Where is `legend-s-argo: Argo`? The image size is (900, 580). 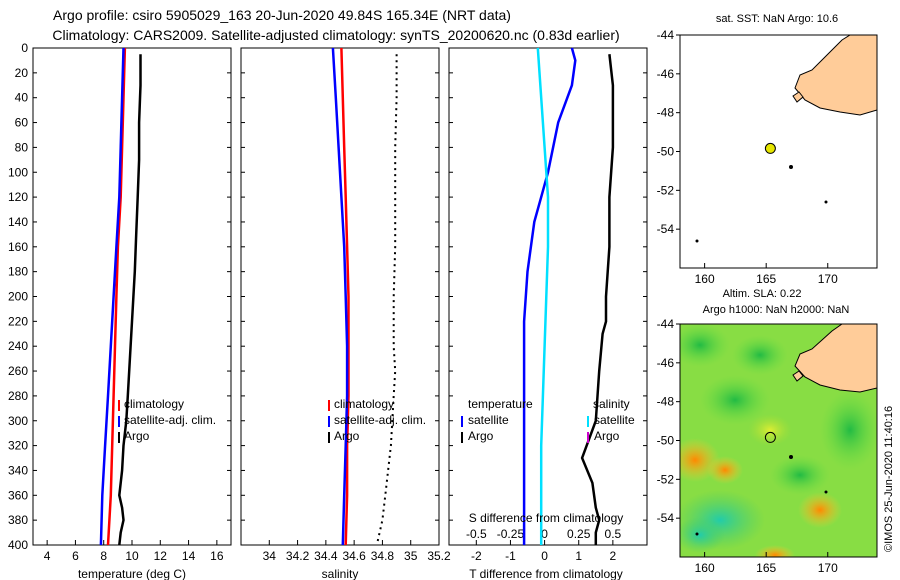 legend-s-argo: Argo is located at coordinates (607, 436).